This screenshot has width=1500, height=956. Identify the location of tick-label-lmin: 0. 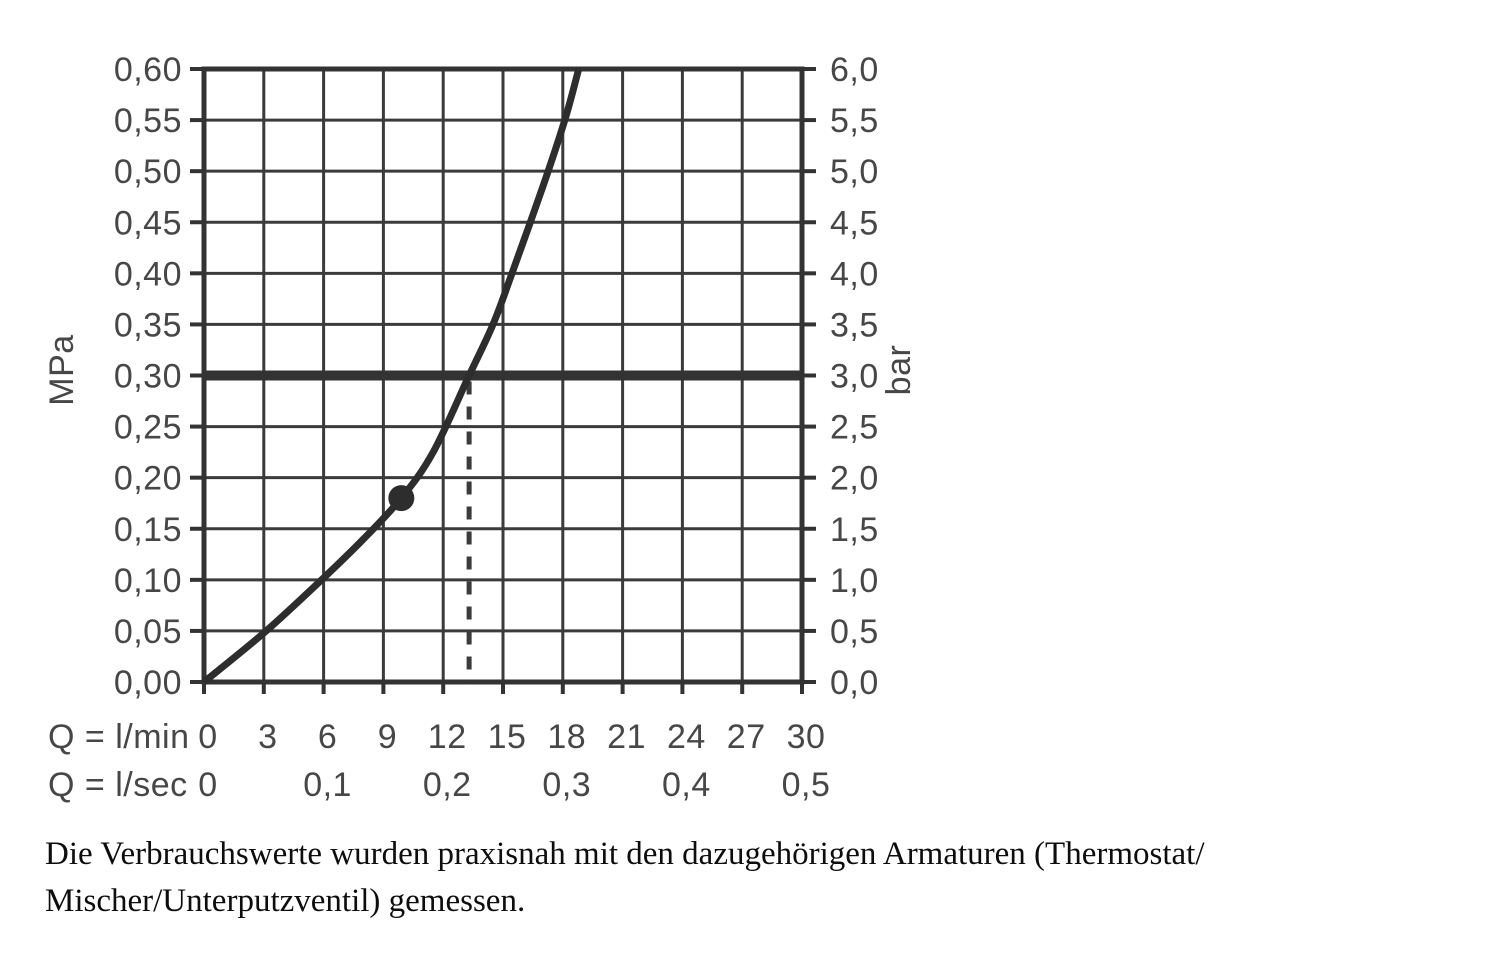
(207, 737).